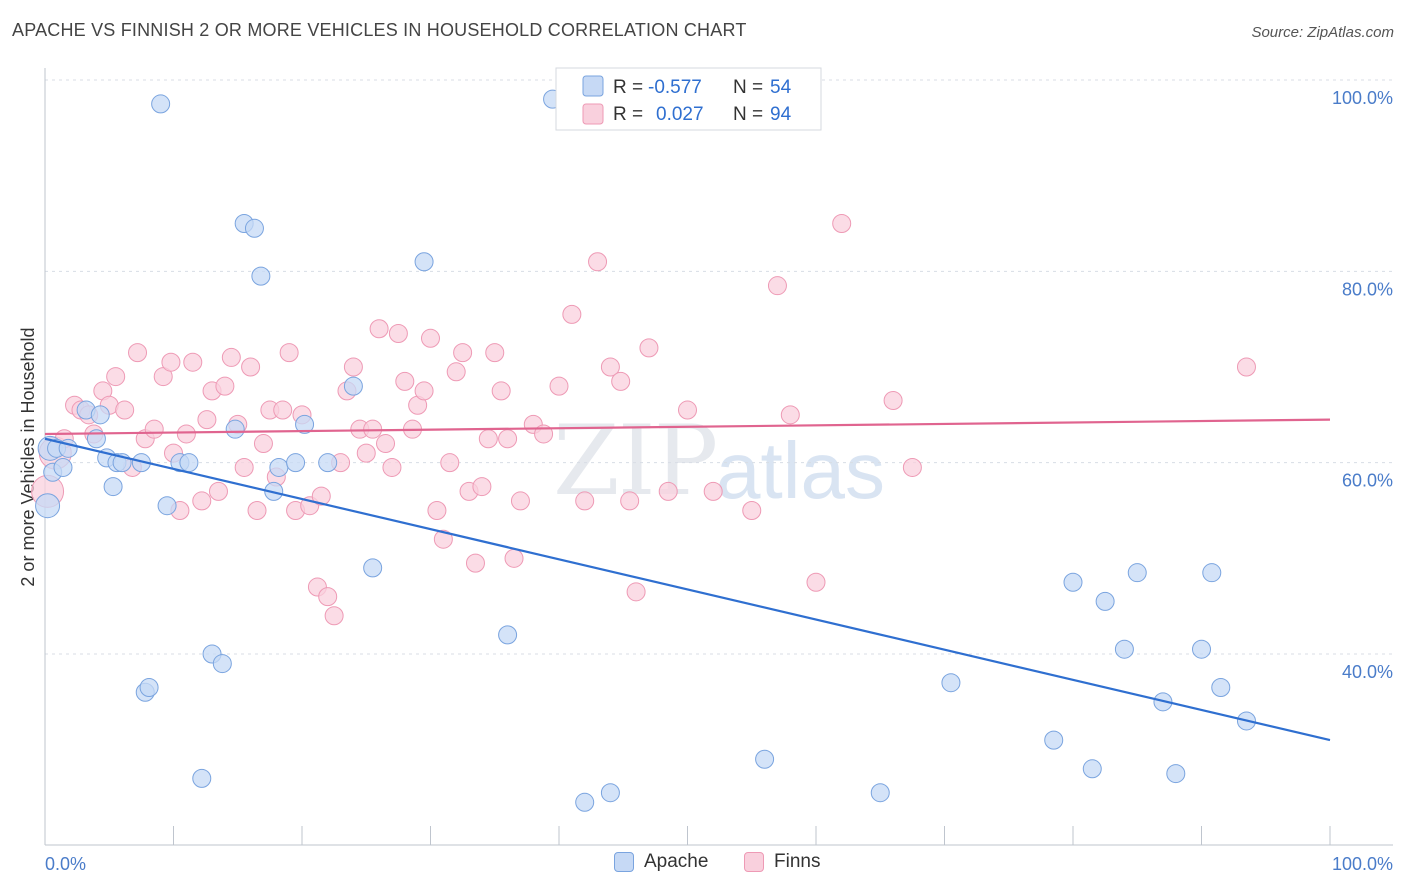 The image size is (1406, 892). What do you see at coordinates (676, 861) in the screenshot?
I see `series-legend-apache-label: Apache` at bounding box center [676, 861].